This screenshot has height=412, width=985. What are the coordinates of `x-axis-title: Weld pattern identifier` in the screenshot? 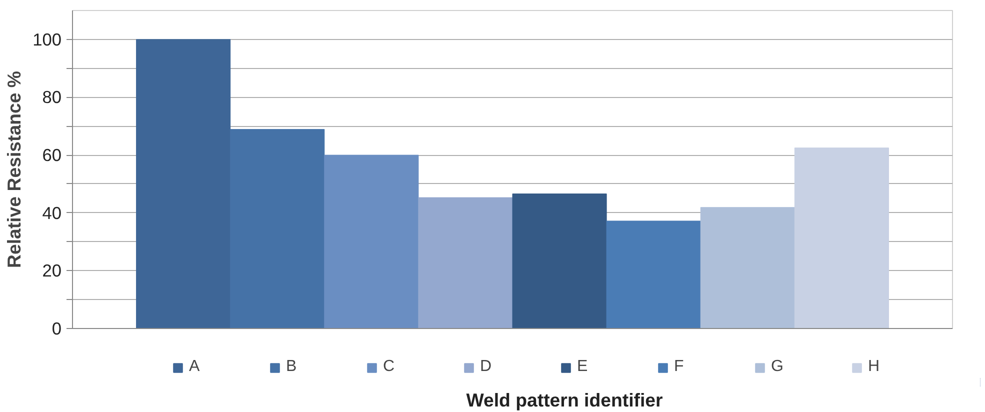 It's located at (564, 400).